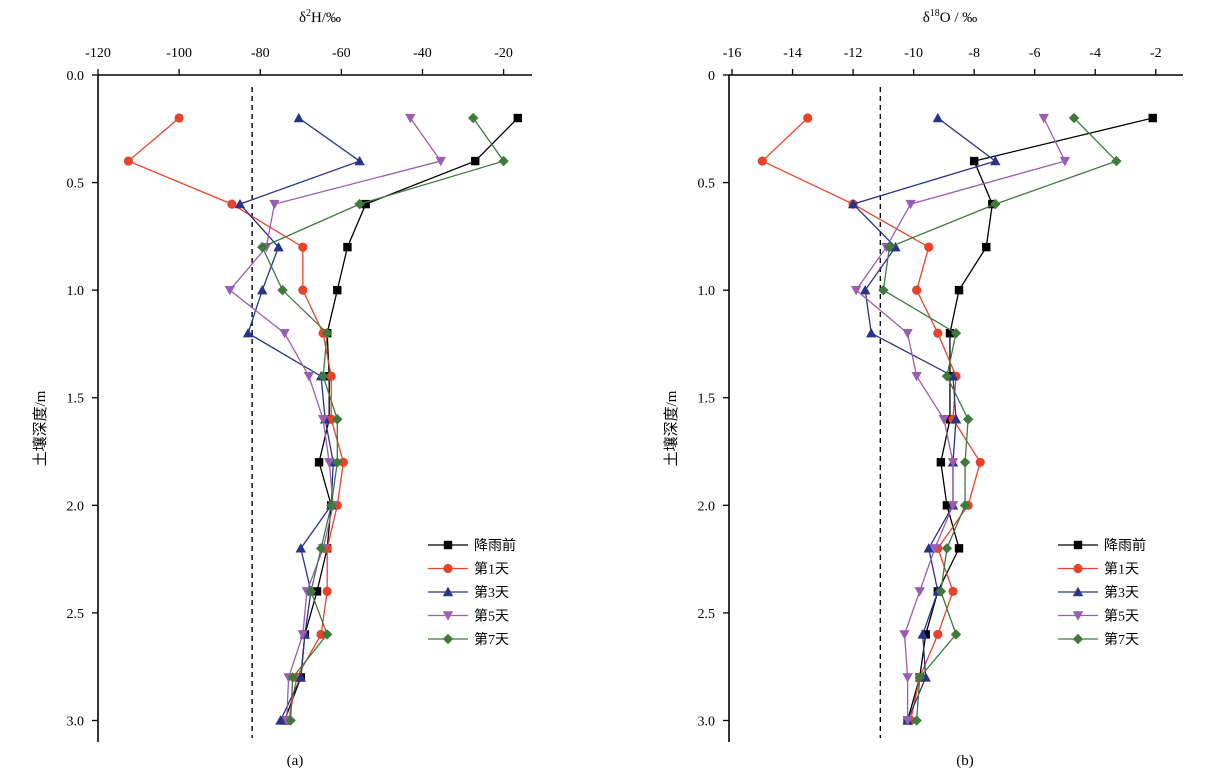 The image size is (1213, 779). I want to click on y-axis-title: 土壤深度/m, so click(671, 428).